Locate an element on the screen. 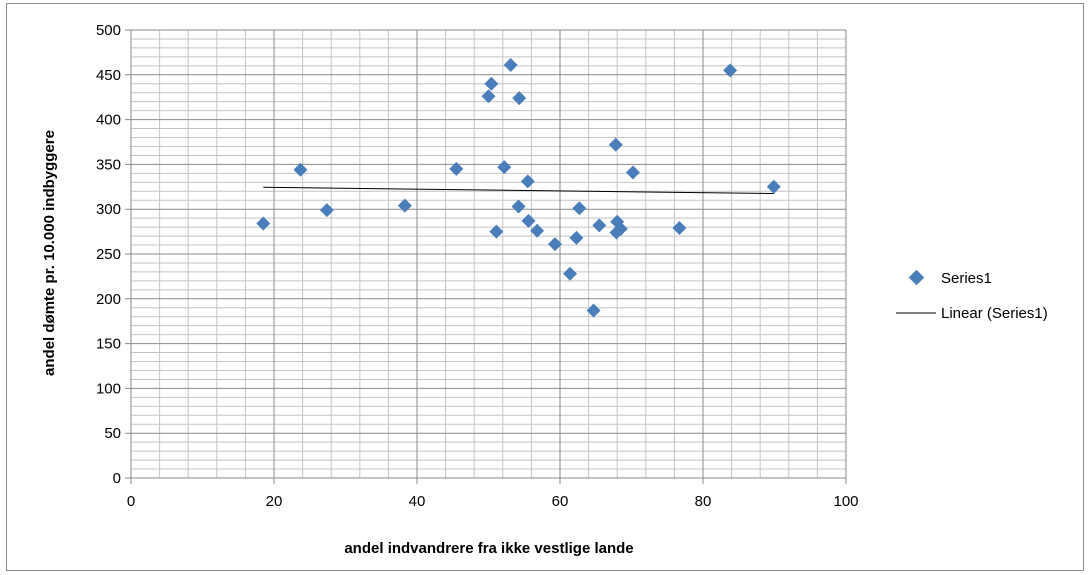 The width and height of the screenshot is (1090, 575). x-tick-labels: 0 20 40 60 80 100 is located at coordinates (493, 501).